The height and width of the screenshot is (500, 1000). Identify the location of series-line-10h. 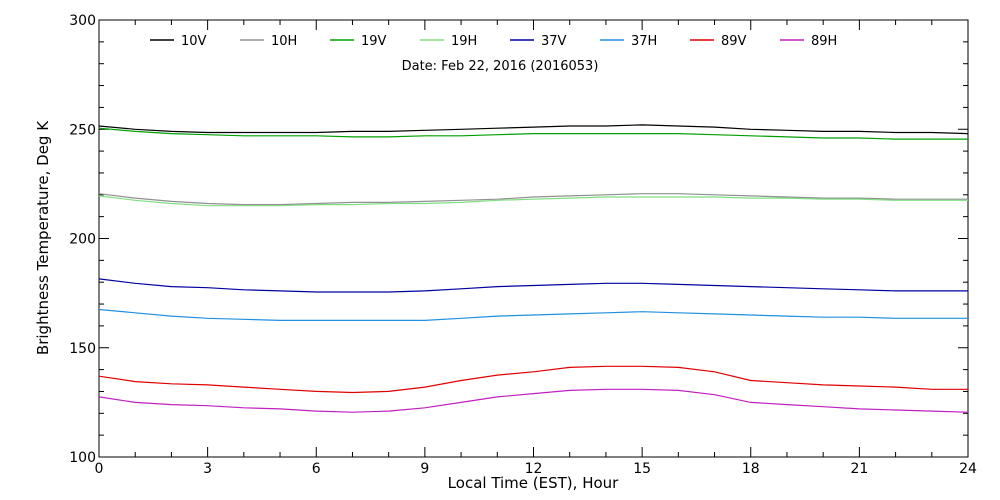
(533, 199).